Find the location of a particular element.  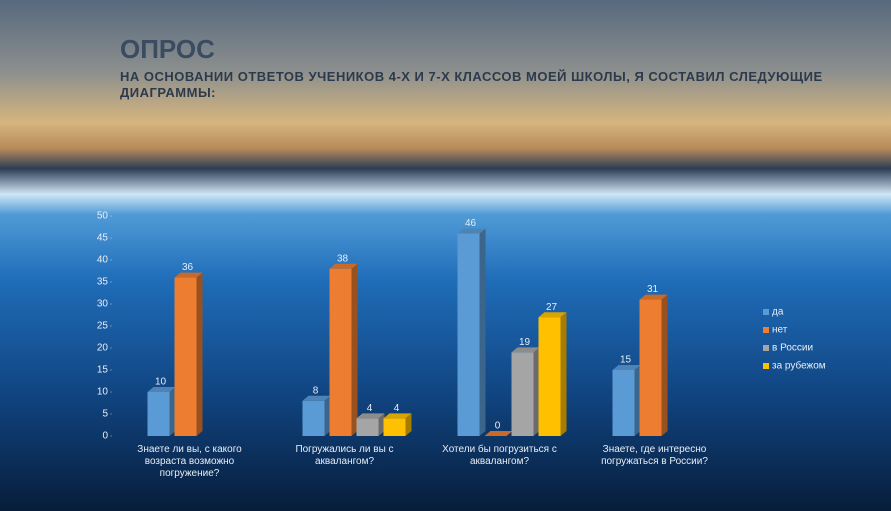

data-label: 31 is located at coordinates (653, 289).